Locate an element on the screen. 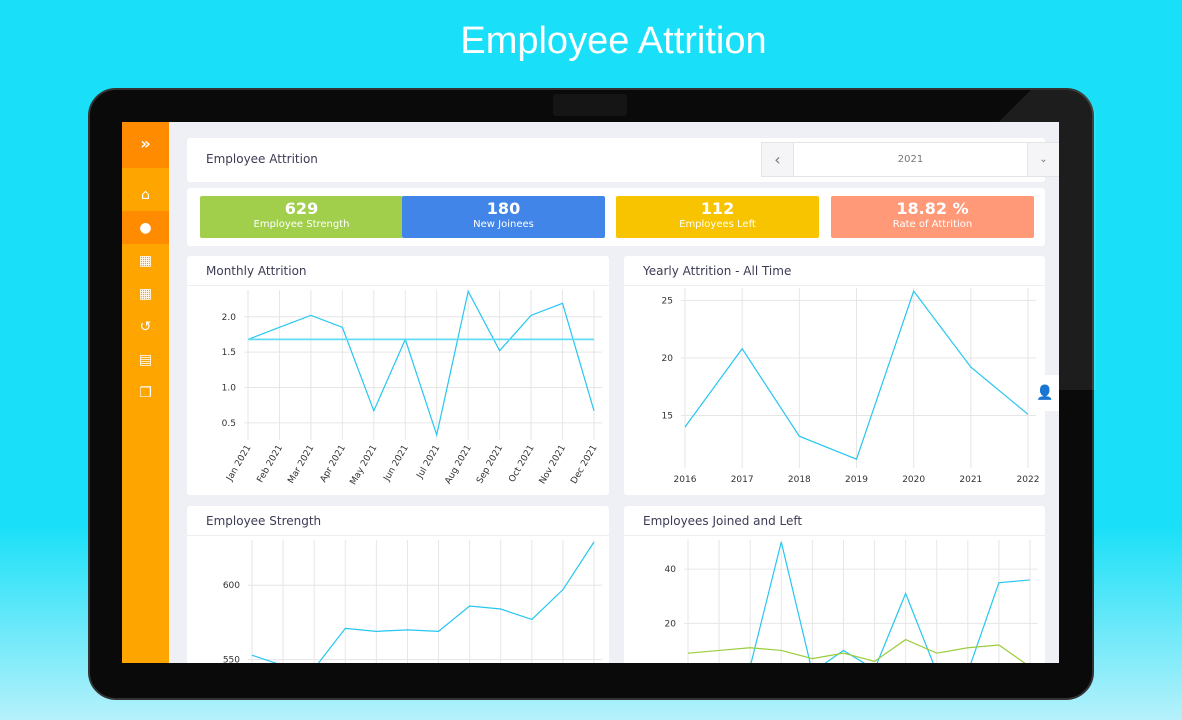 The height and width of the screenshot is (720, 1182). support-avatar-button: 👤 is located at coordinates (1045, 393).